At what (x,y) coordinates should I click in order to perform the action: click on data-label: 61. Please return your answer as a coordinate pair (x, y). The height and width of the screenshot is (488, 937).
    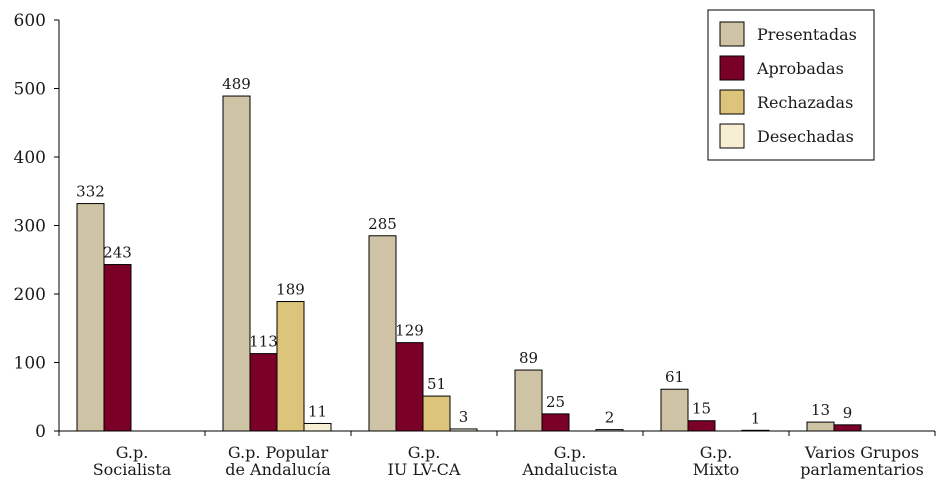
    Looking at the image, I should click on (674, 377).